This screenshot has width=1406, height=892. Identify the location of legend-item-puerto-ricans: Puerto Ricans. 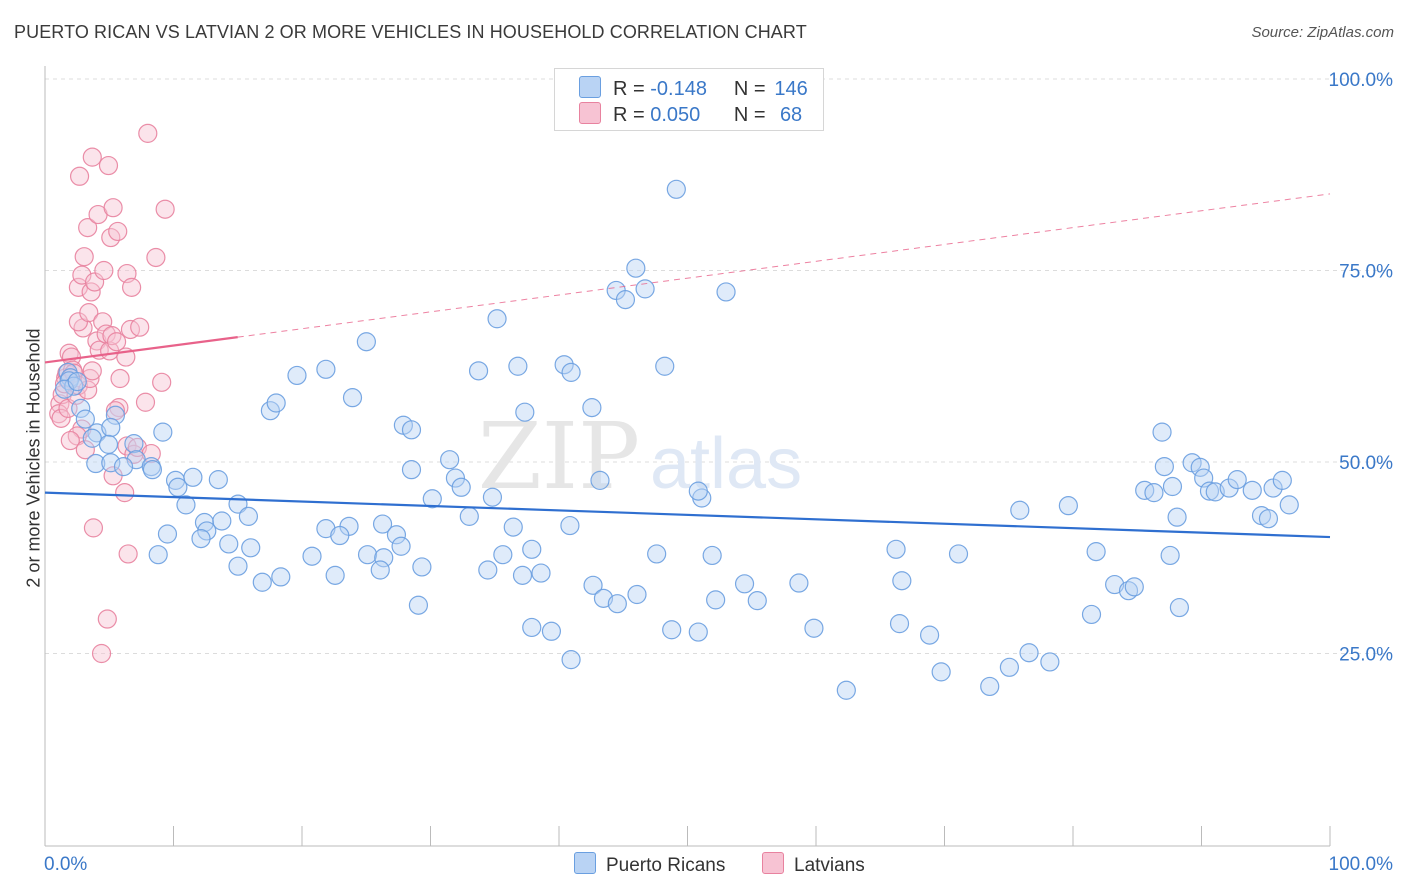
(649, 864).